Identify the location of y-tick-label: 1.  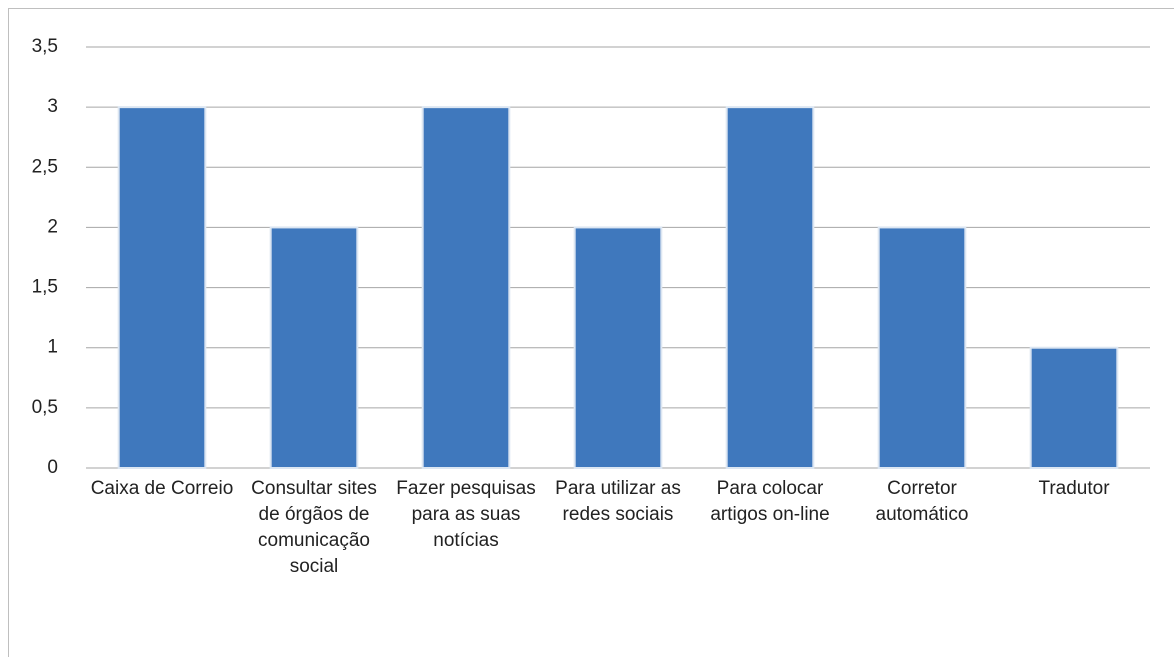
(52, 347).